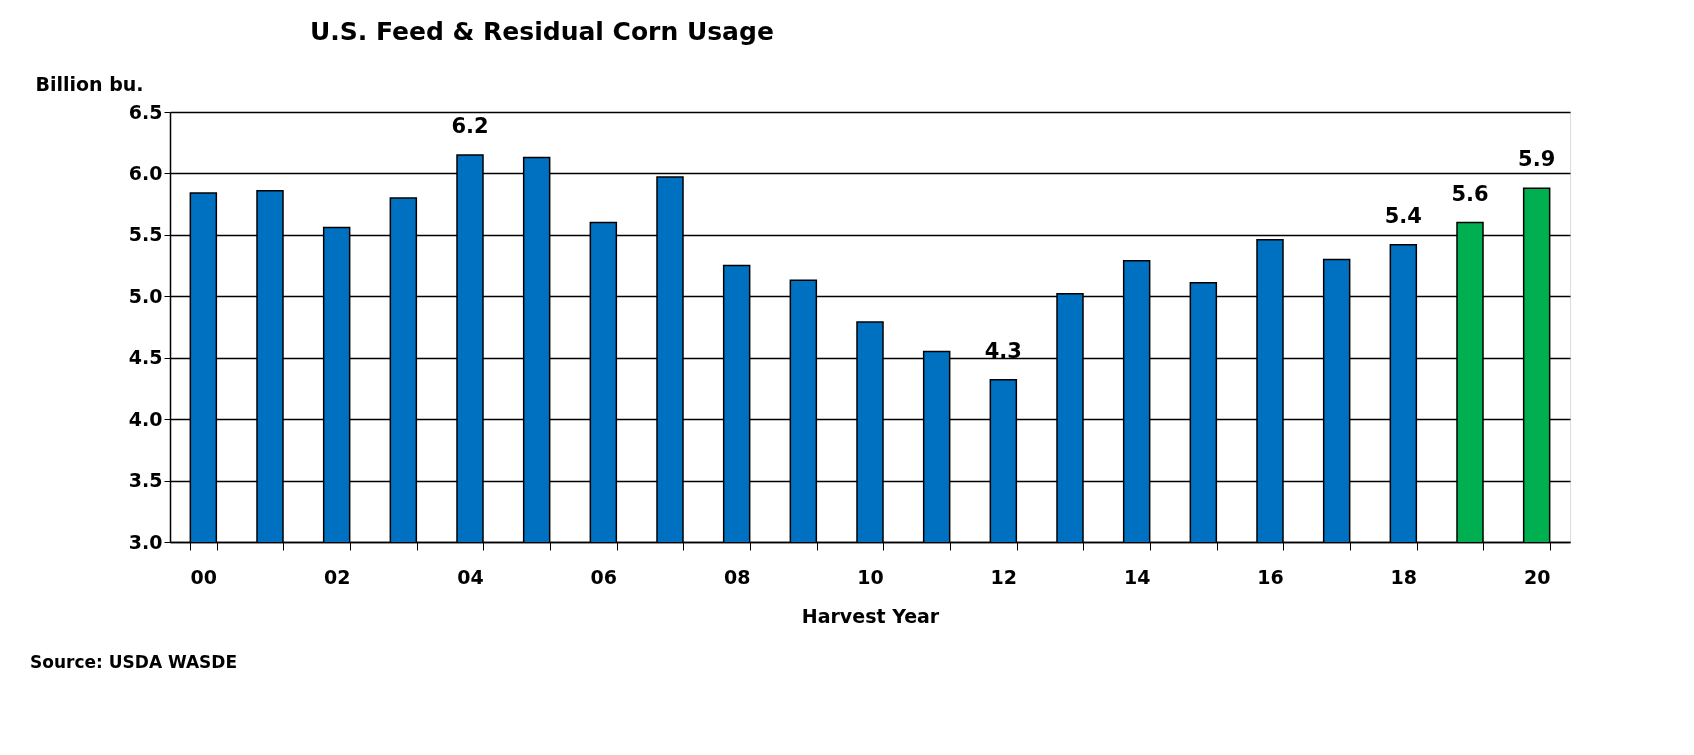  What do you see at coordinates (1137, 576) in the screenshot?
I see `x-tick-label: 14` at bounding box center [1137, 576].